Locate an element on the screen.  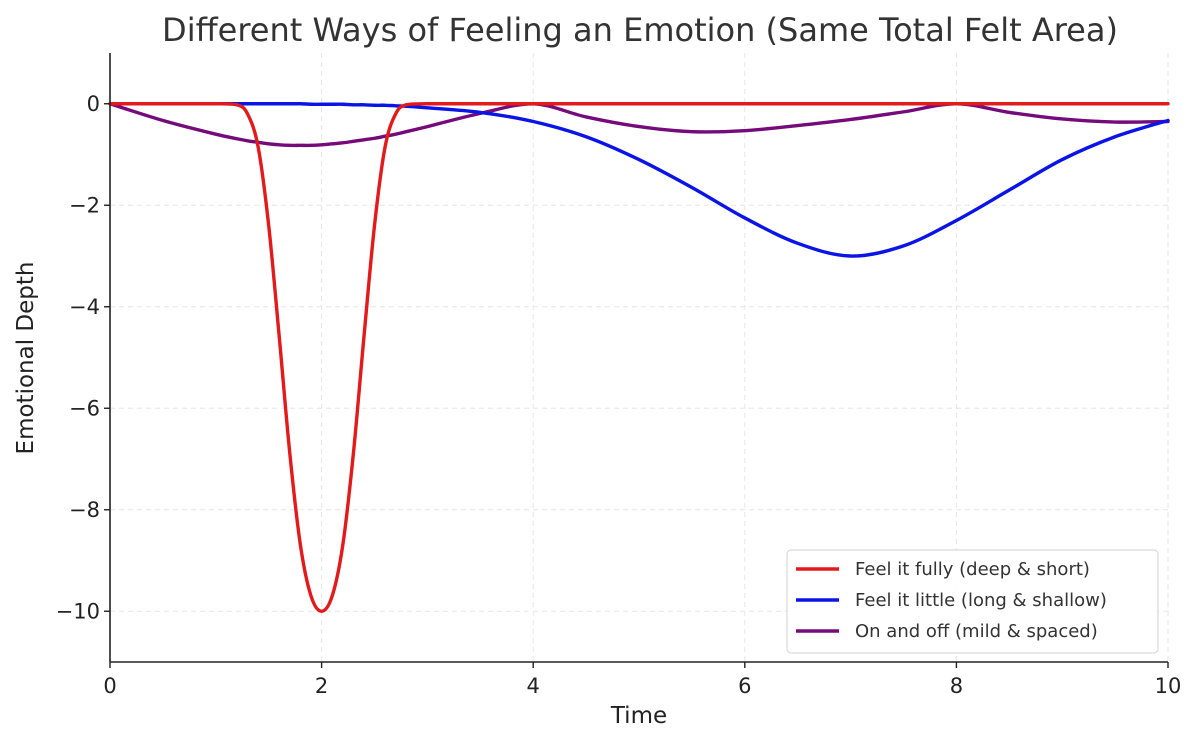
x-tick-label: 0 is located at coordinates (109, 686).